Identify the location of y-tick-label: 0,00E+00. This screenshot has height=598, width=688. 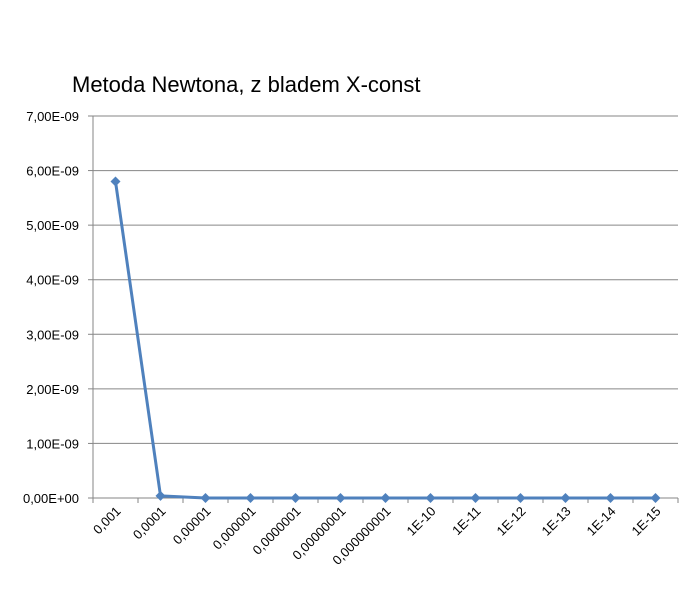
(51, 498).